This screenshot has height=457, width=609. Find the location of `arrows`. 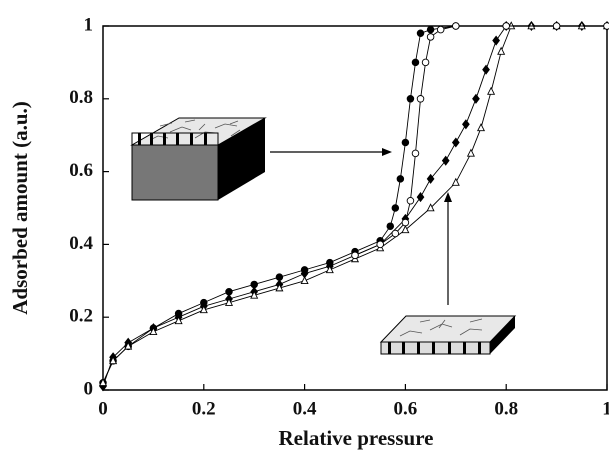

arrows is located at coordinates (361, 226).